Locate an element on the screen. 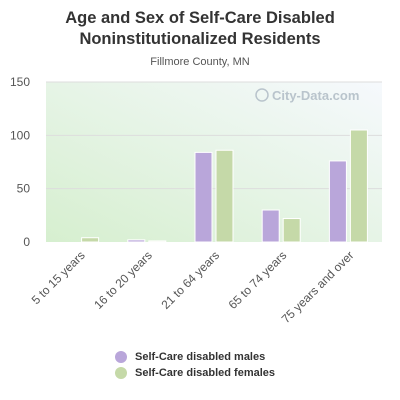  legend-swatch-males is located at coordinates (121, 357).